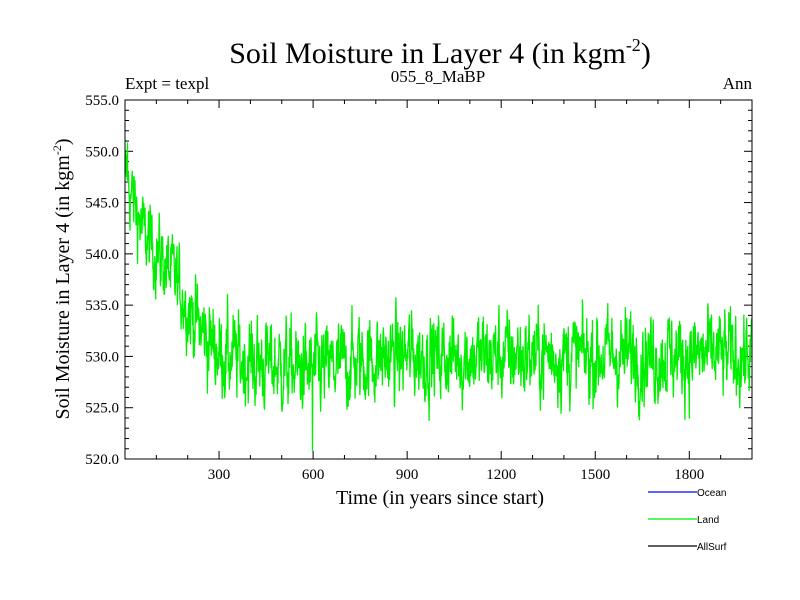 The height and width of the screenshot is (600, 800). Describe the element at coordinates (313, 475) in the screenshot. I see `x-tick-label: 600` at that location.